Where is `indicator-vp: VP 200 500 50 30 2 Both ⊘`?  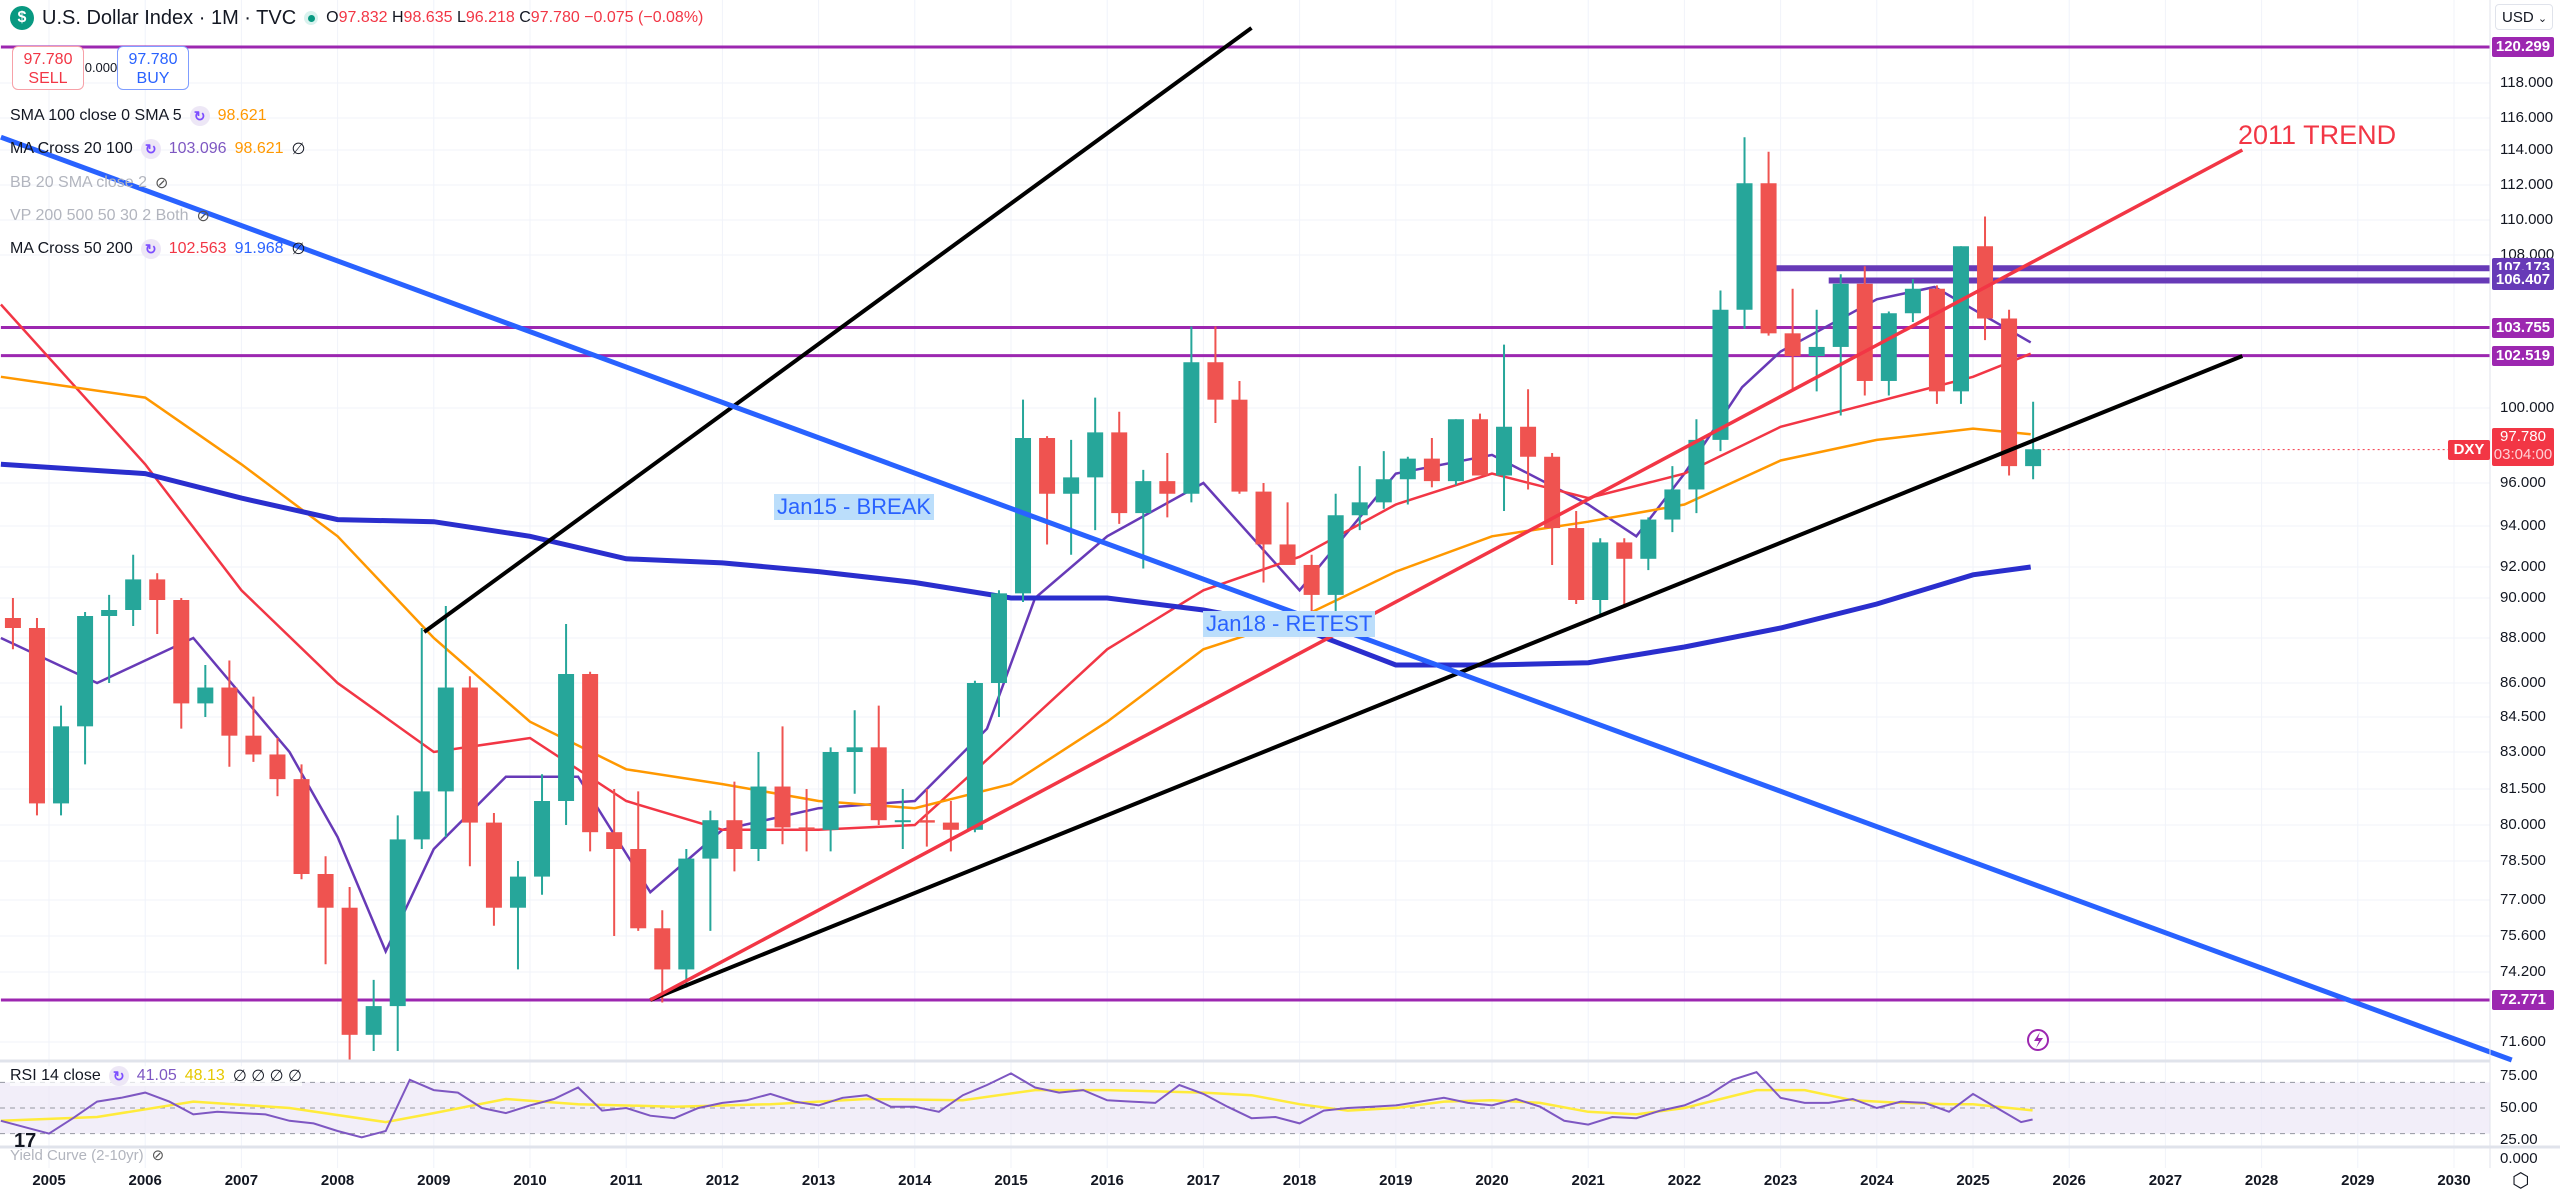
indicator-vp: VP 200 500 50 30 2 Both ⊘ is located at coordinates (110, 216).